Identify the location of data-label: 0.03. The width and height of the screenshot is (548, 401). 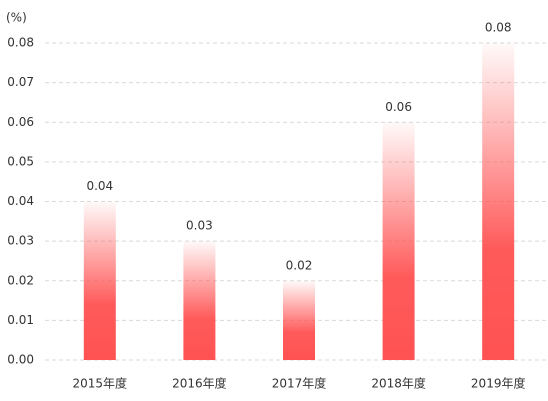
(199, 226).